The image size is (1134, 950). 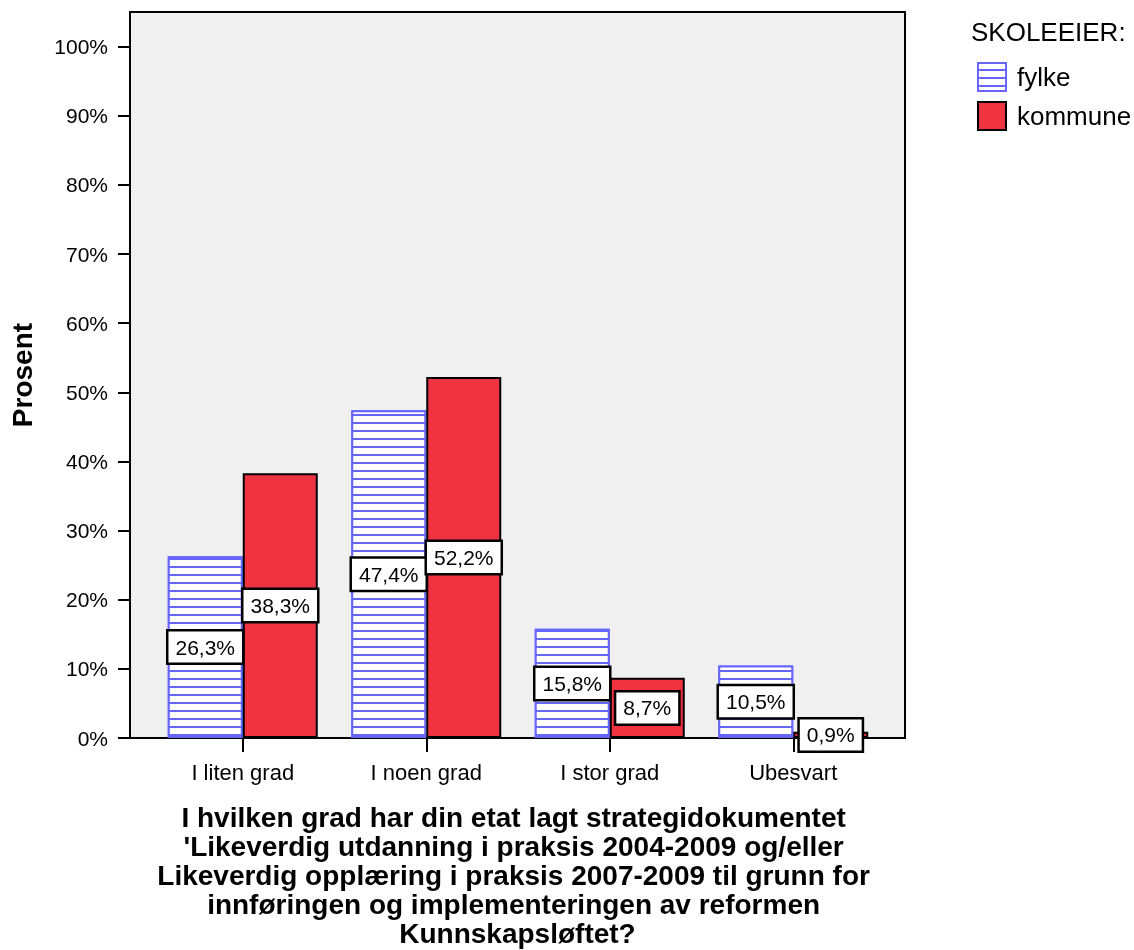 I want to click on data-label: 52,2%, so click(x=463, y=558).